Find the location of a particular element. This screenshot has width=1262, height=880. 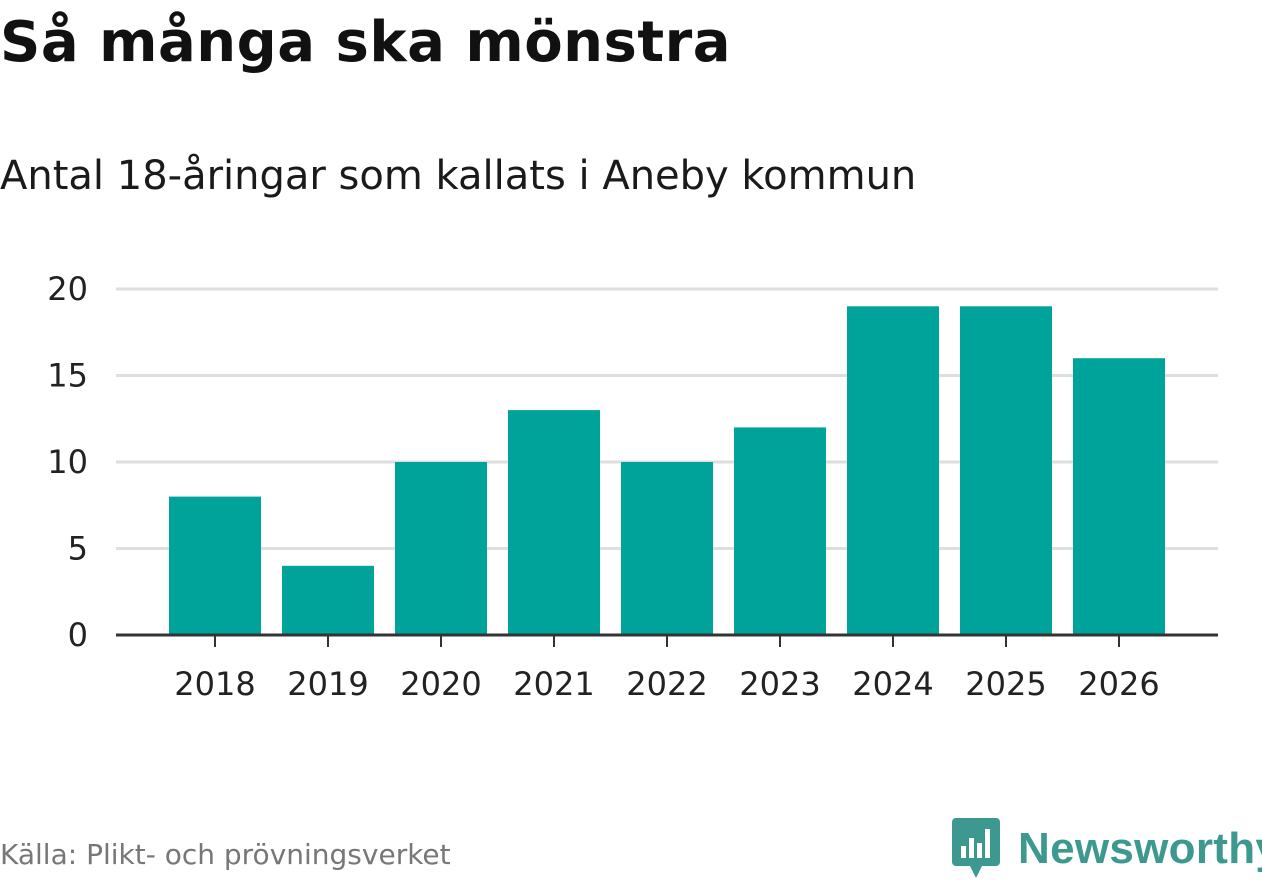

y-tick-label: 5 is located at coordinates (78, 549).